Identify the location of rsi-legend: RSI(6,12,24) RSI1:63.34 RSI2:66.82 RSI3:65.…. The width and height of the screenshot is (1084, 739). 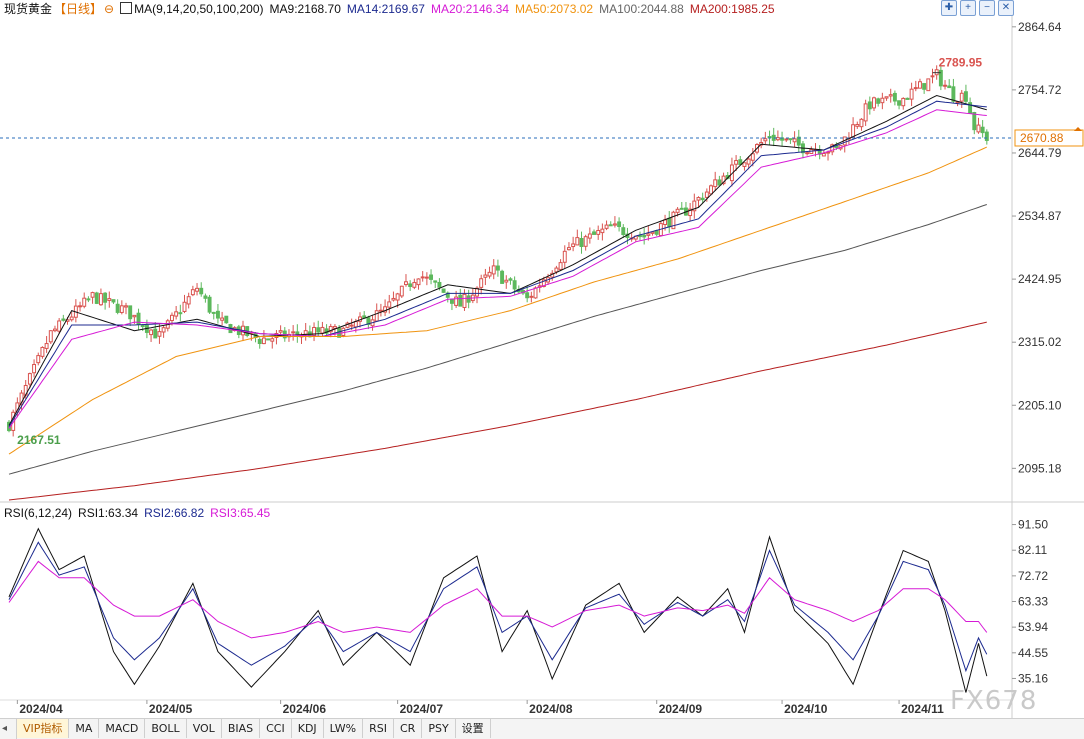
(140, 513).